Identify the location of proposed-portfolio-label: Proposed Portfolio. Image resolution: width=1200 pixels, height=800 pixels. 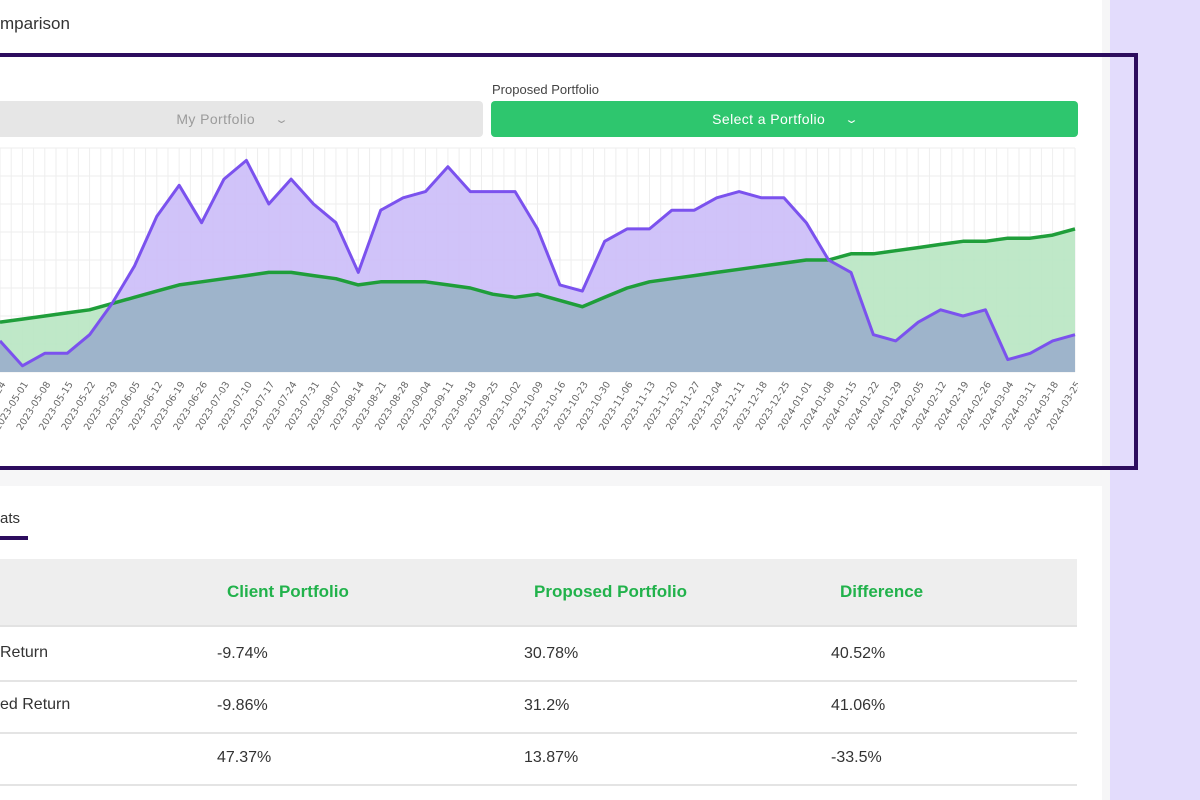
(545, 89).